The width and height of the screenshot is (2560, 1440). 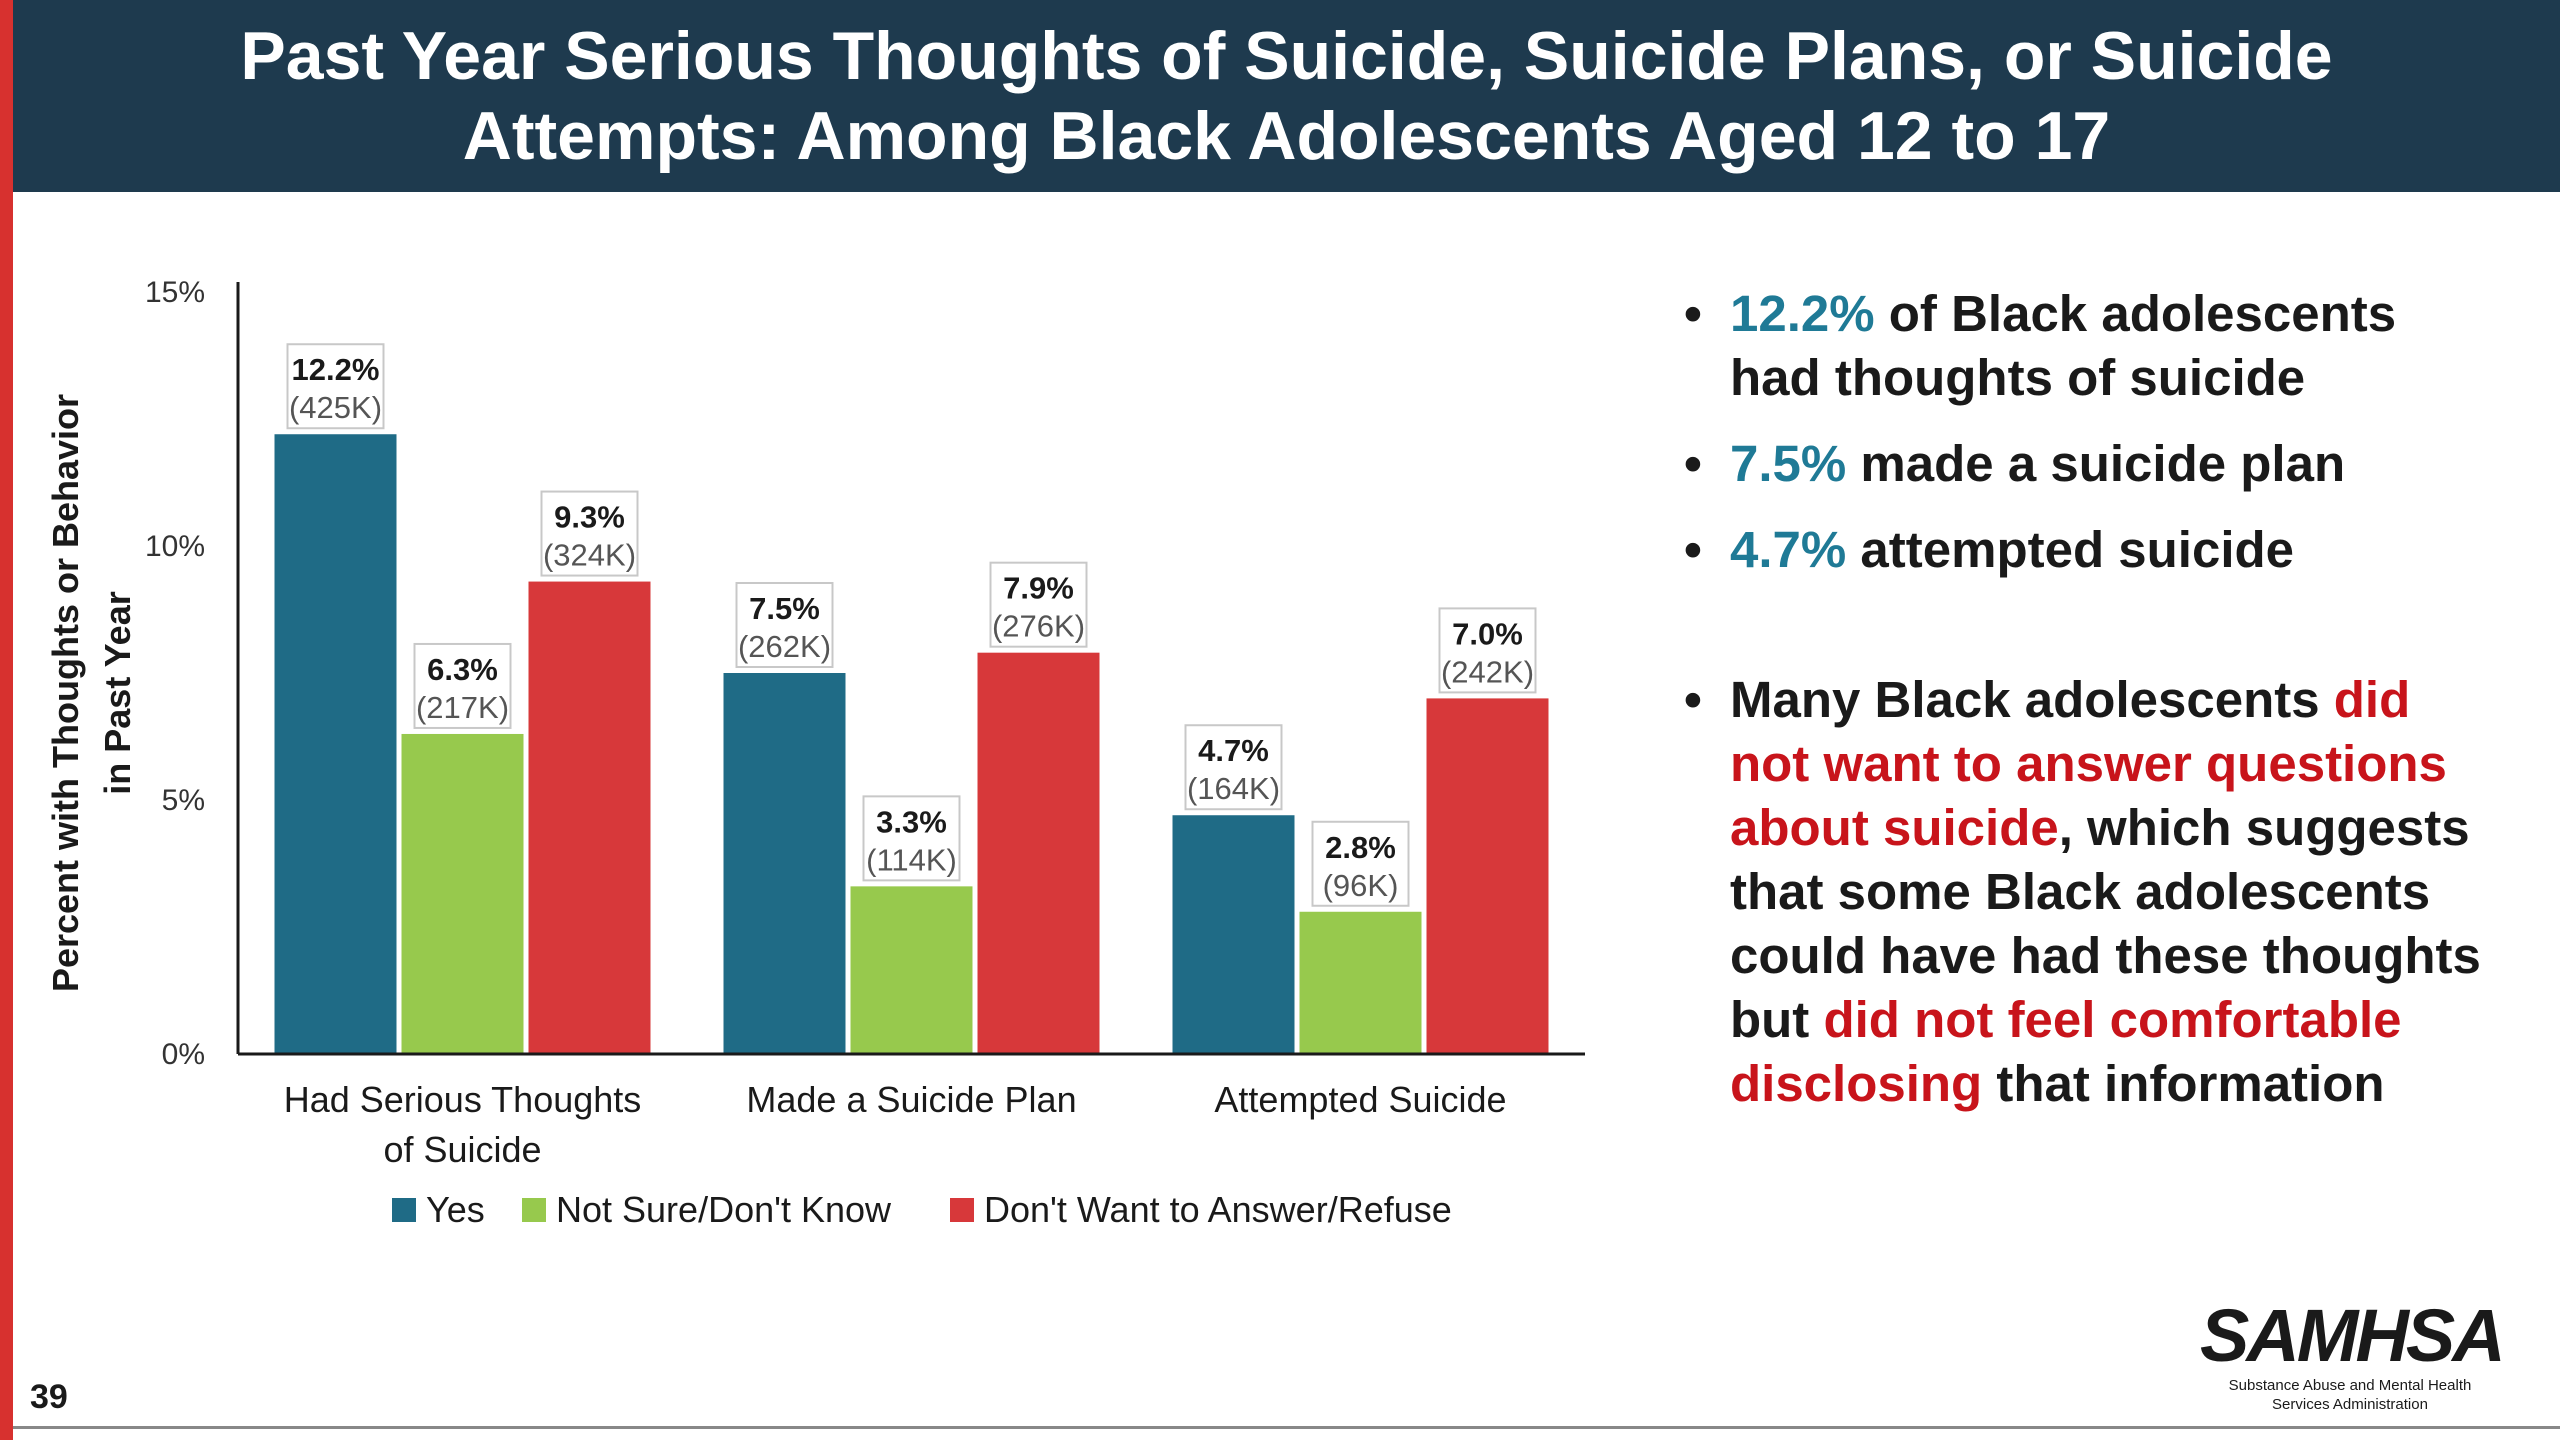 I want to click on data-label-percent: 7.0%, so click(x=1487, y=633).